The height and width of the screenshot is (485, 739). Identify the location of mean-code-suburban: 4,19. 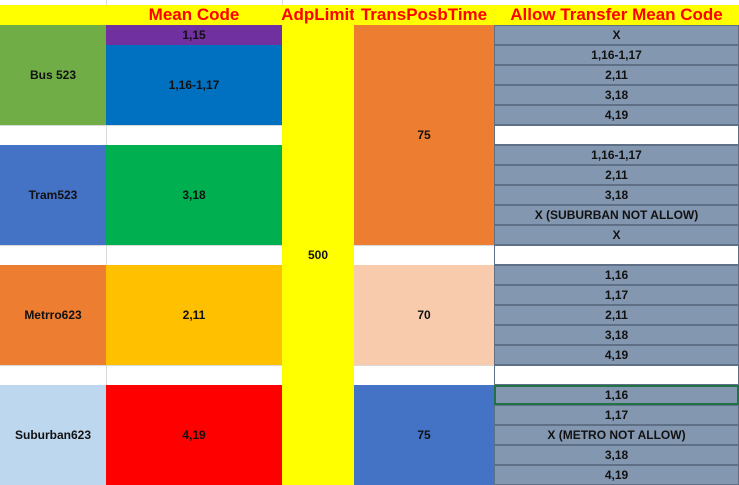
(194, 435).